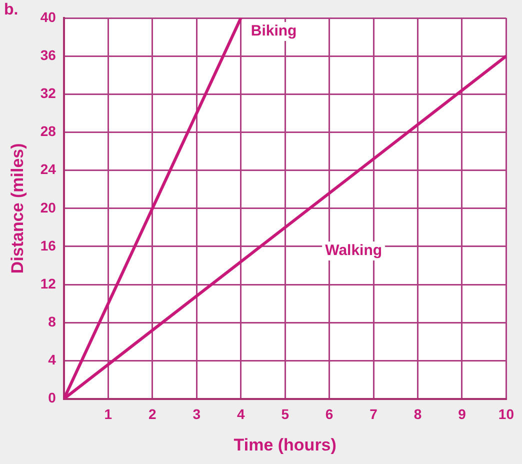 The width and height of the screenshot is (522, 464). I want to click on text: b., so click(11, 9).